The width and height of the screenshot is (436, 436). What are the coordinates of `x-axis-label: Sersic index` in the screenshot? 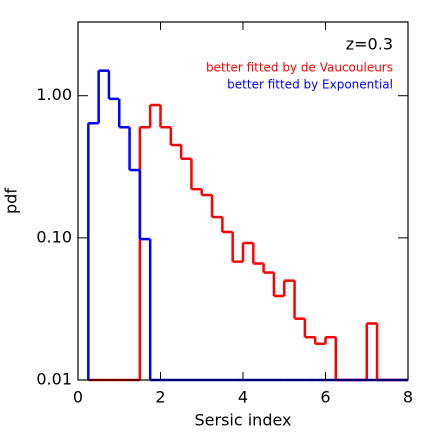 It's located at (242, 420).